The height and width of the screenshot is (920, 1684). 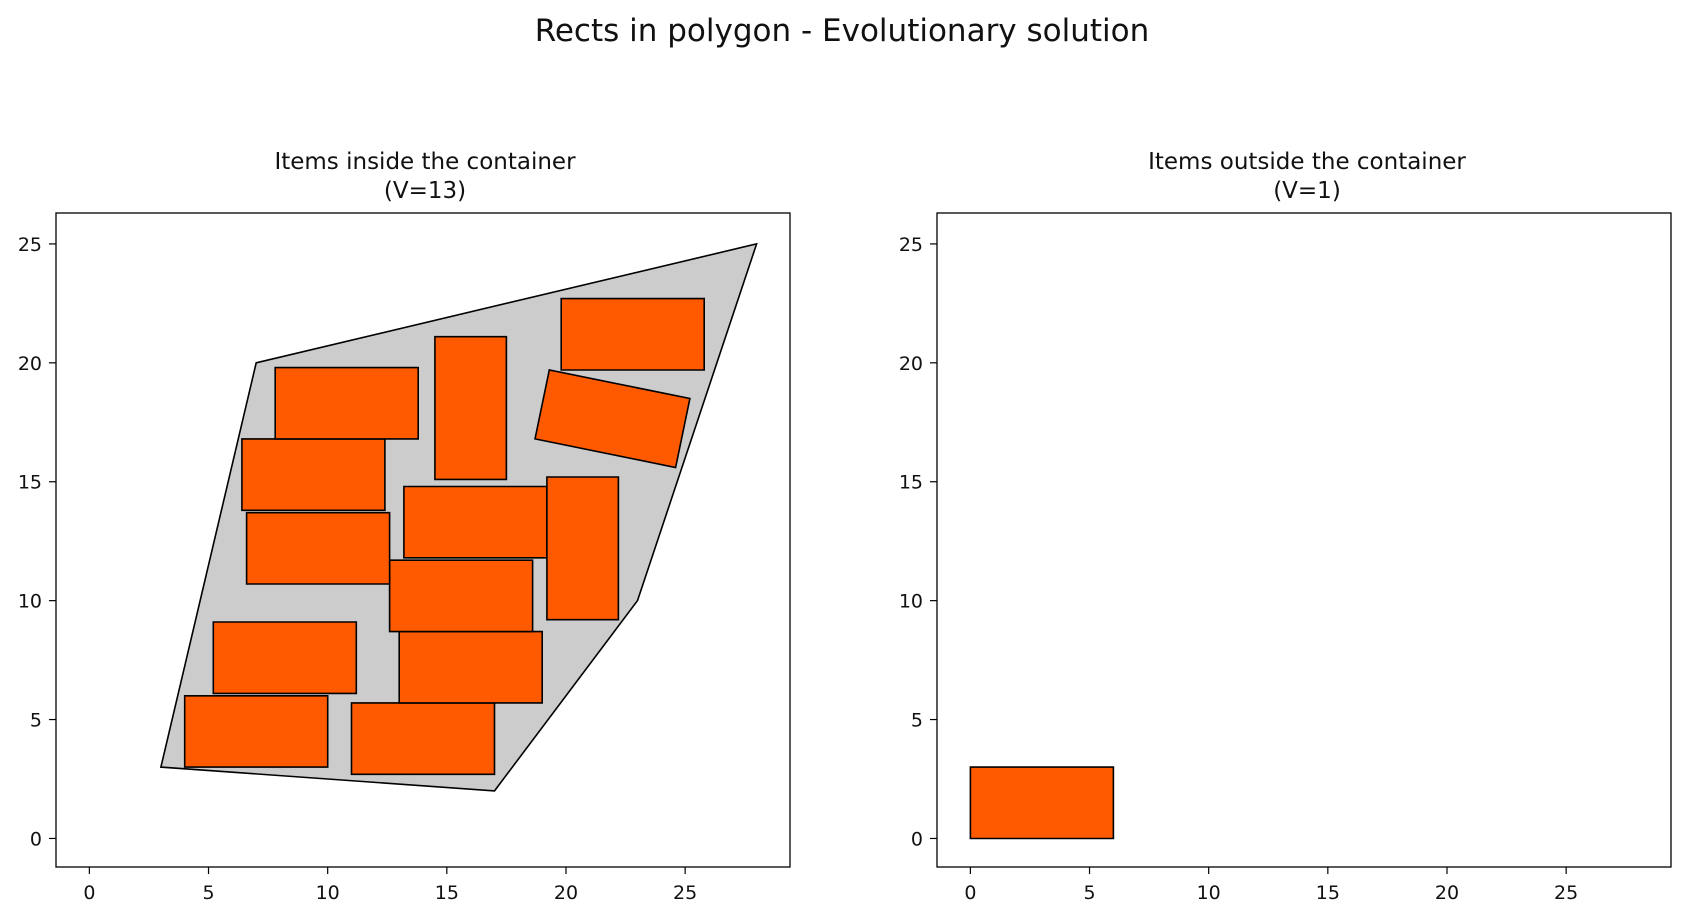 I want to click on panel-subtitle-inside: (V=13), so click(x=425, y=191).